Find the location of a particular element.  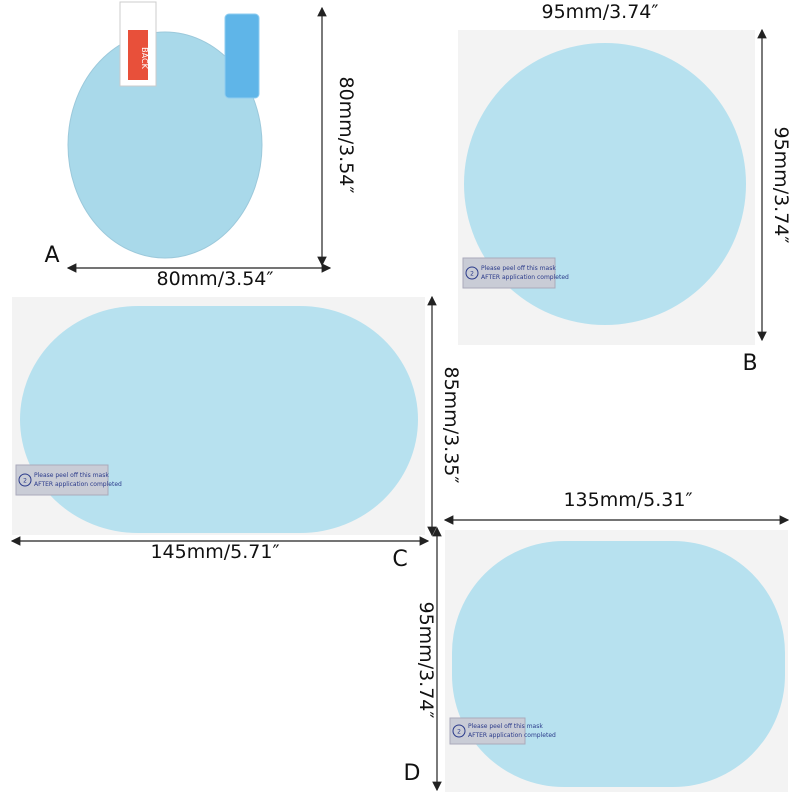

width-label: 135mm/5.31″ is located at coordinates (627, 500).